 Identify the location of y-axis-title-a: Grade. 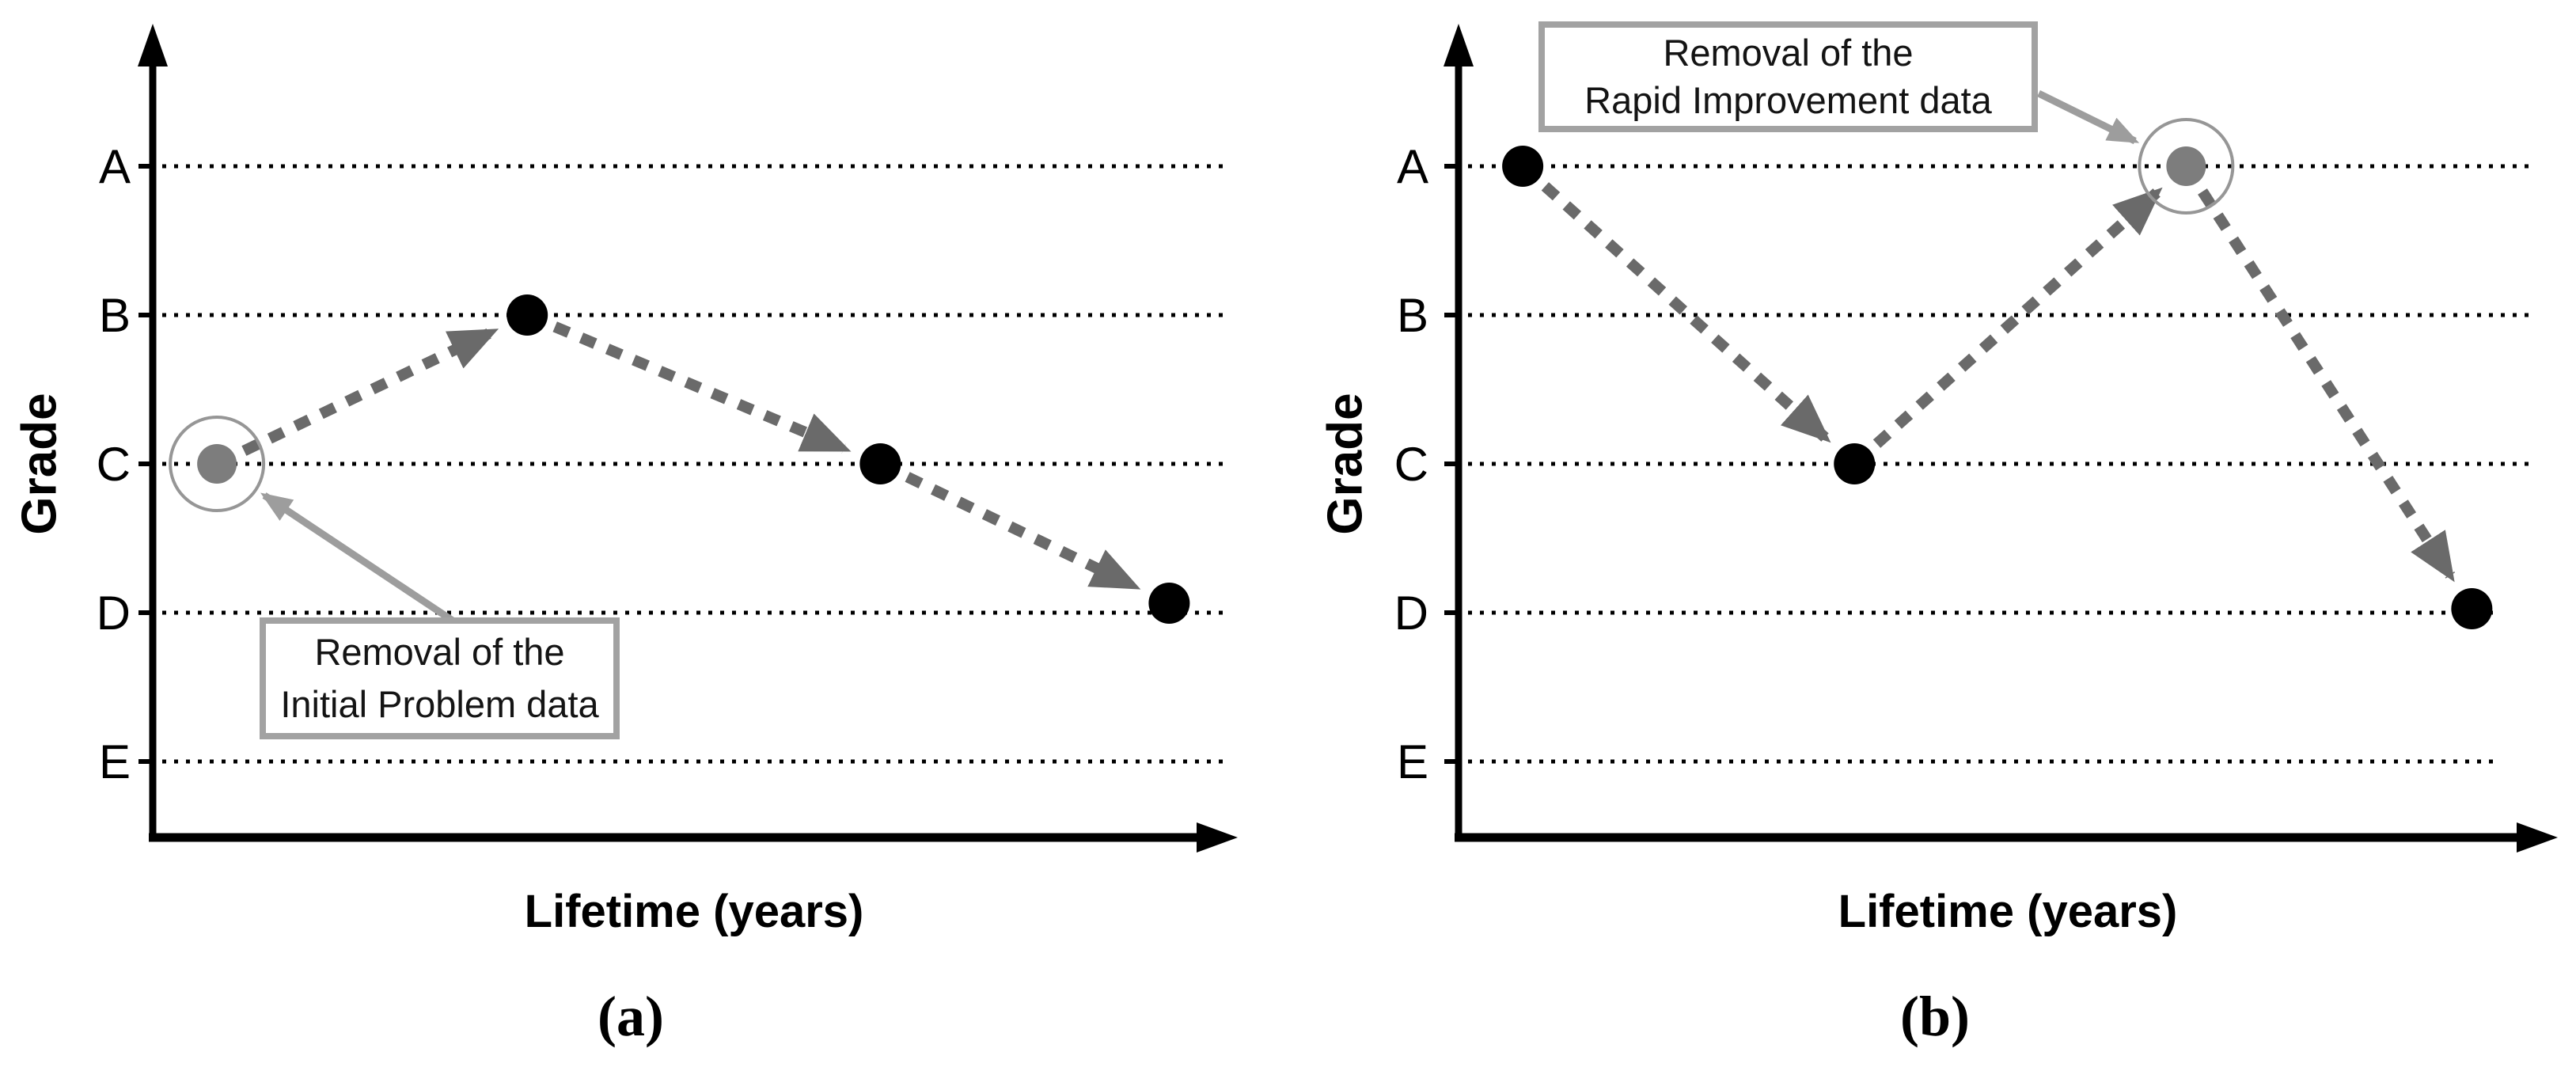
(39, 464).